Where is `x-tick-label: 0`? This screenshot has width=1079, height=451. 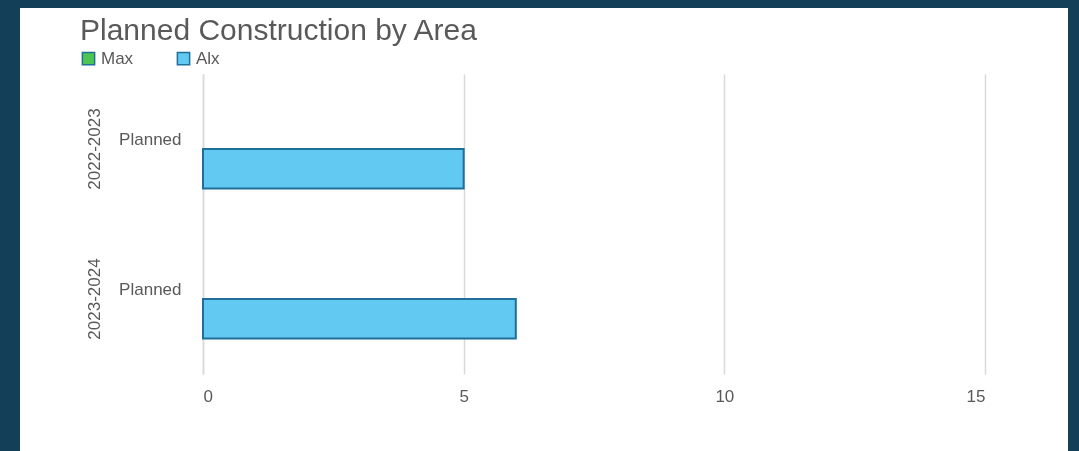
x-tick-label: 0 is located at coordinates (208, 396).